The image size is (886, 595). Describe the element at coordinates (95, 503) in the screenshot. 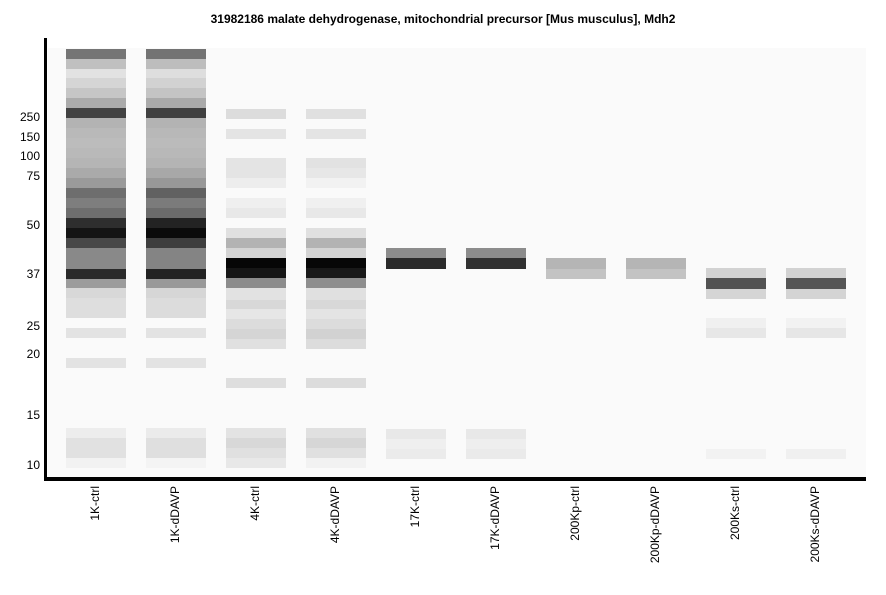

I see `lane-label-1k-ctrl: 1K-ctrl` at that location.